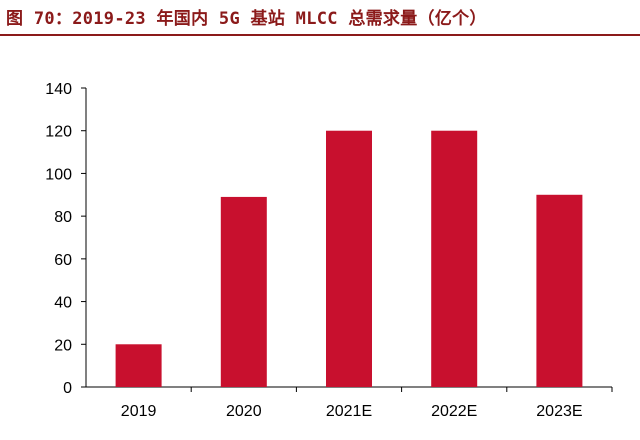 The width and height of the screenshot is (640, 440). What do you see at coordinates (349, 258) in the screenshot?
I see `bar-2021E` at bounding box center [349, 258].